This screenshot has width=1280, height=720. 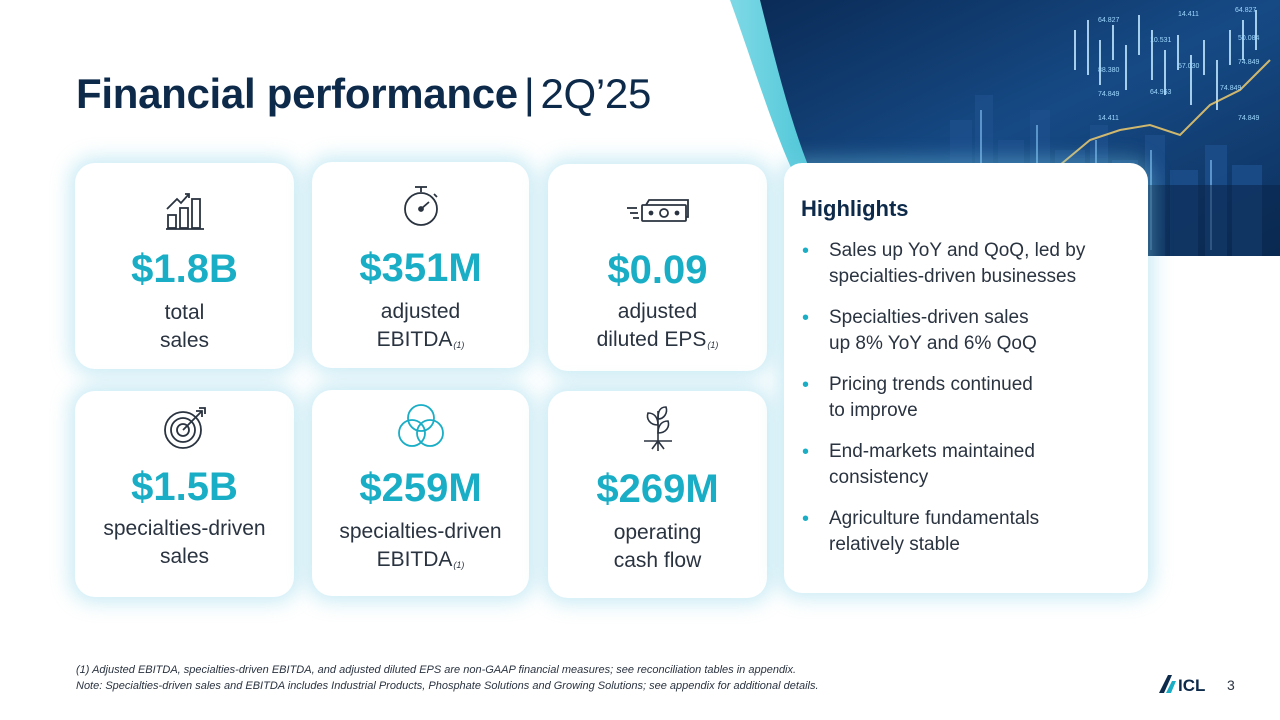 I want to click on money-bills-icon, so click(x=657, y=210).